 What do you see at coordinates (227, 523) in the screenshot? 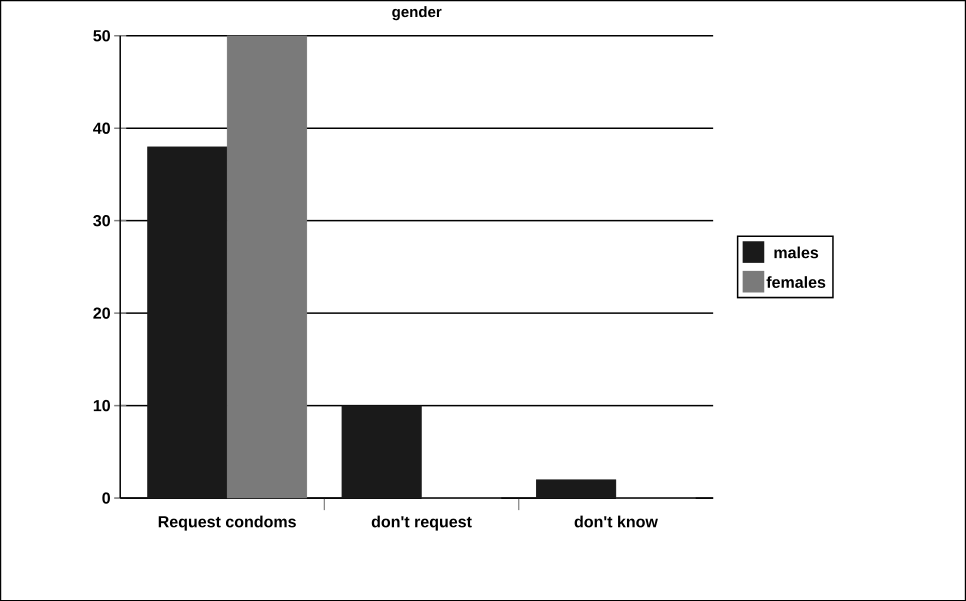
I see `x-tick-label: Request condoms` at bounding box center [227, 523].